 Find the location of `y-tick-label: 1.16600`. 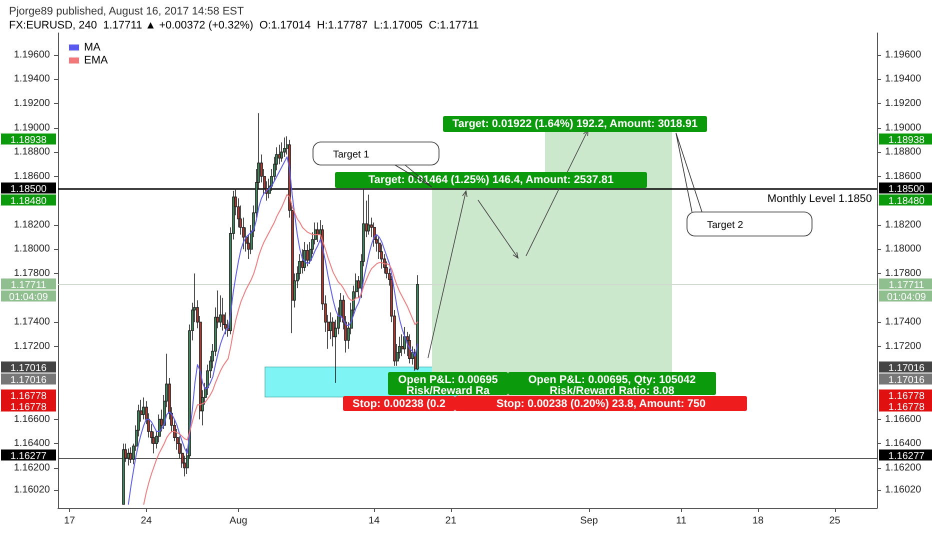

y-tick-label: 1.16600 is located at coordinates (32, 419).